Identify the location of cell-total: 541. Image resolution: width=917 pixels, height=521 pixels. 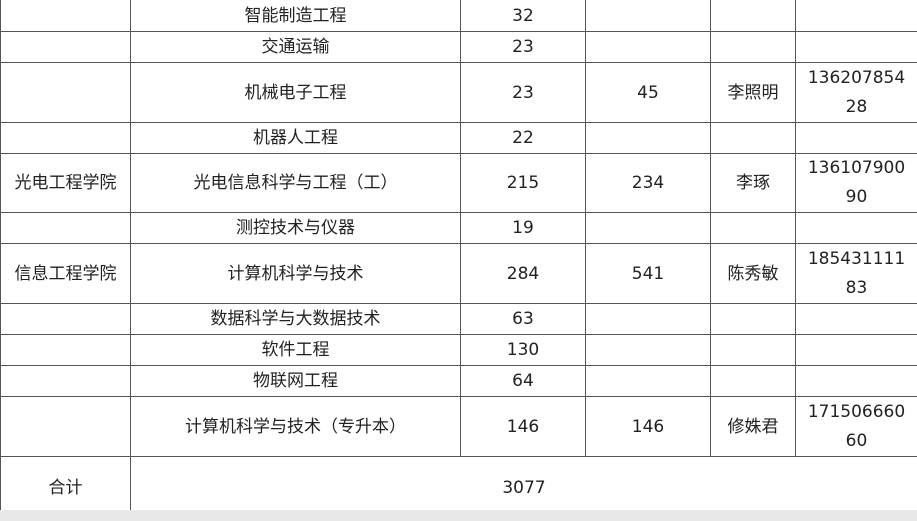
(648, 273).